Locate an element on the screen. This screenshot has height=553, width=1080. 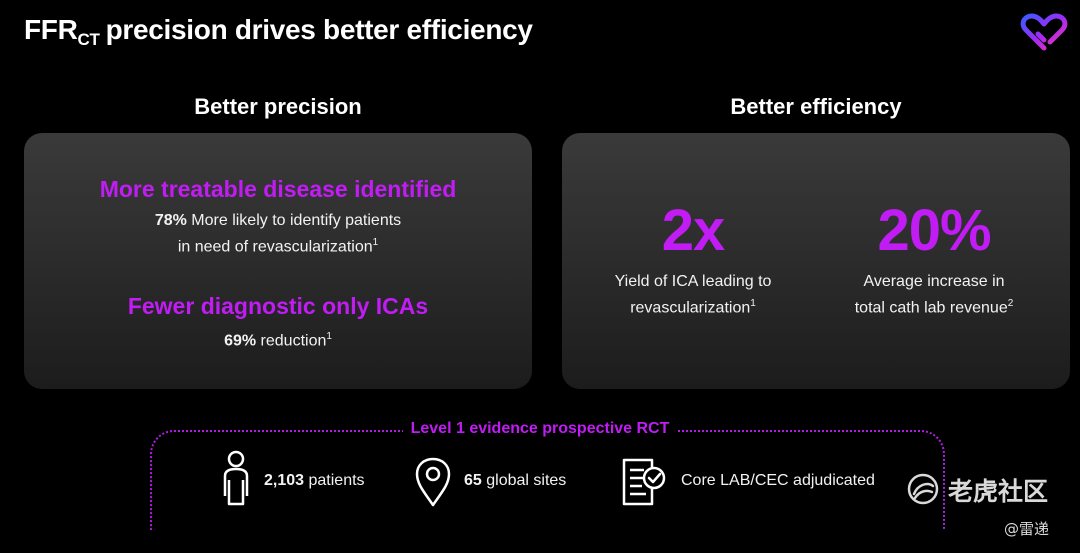
core-lab-stat: Core LAB/CEC adjudicated is located at coordinates (778, 480).